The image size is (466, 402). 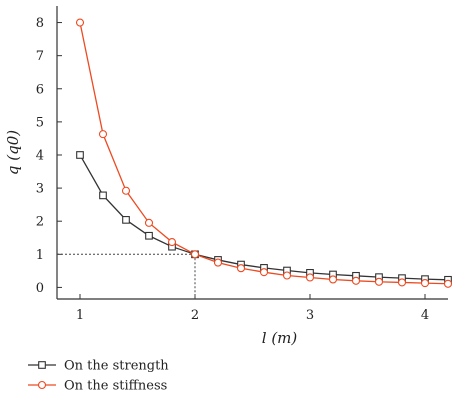 I want to click on y-tick-label: 8, so click(x=40, y=23).